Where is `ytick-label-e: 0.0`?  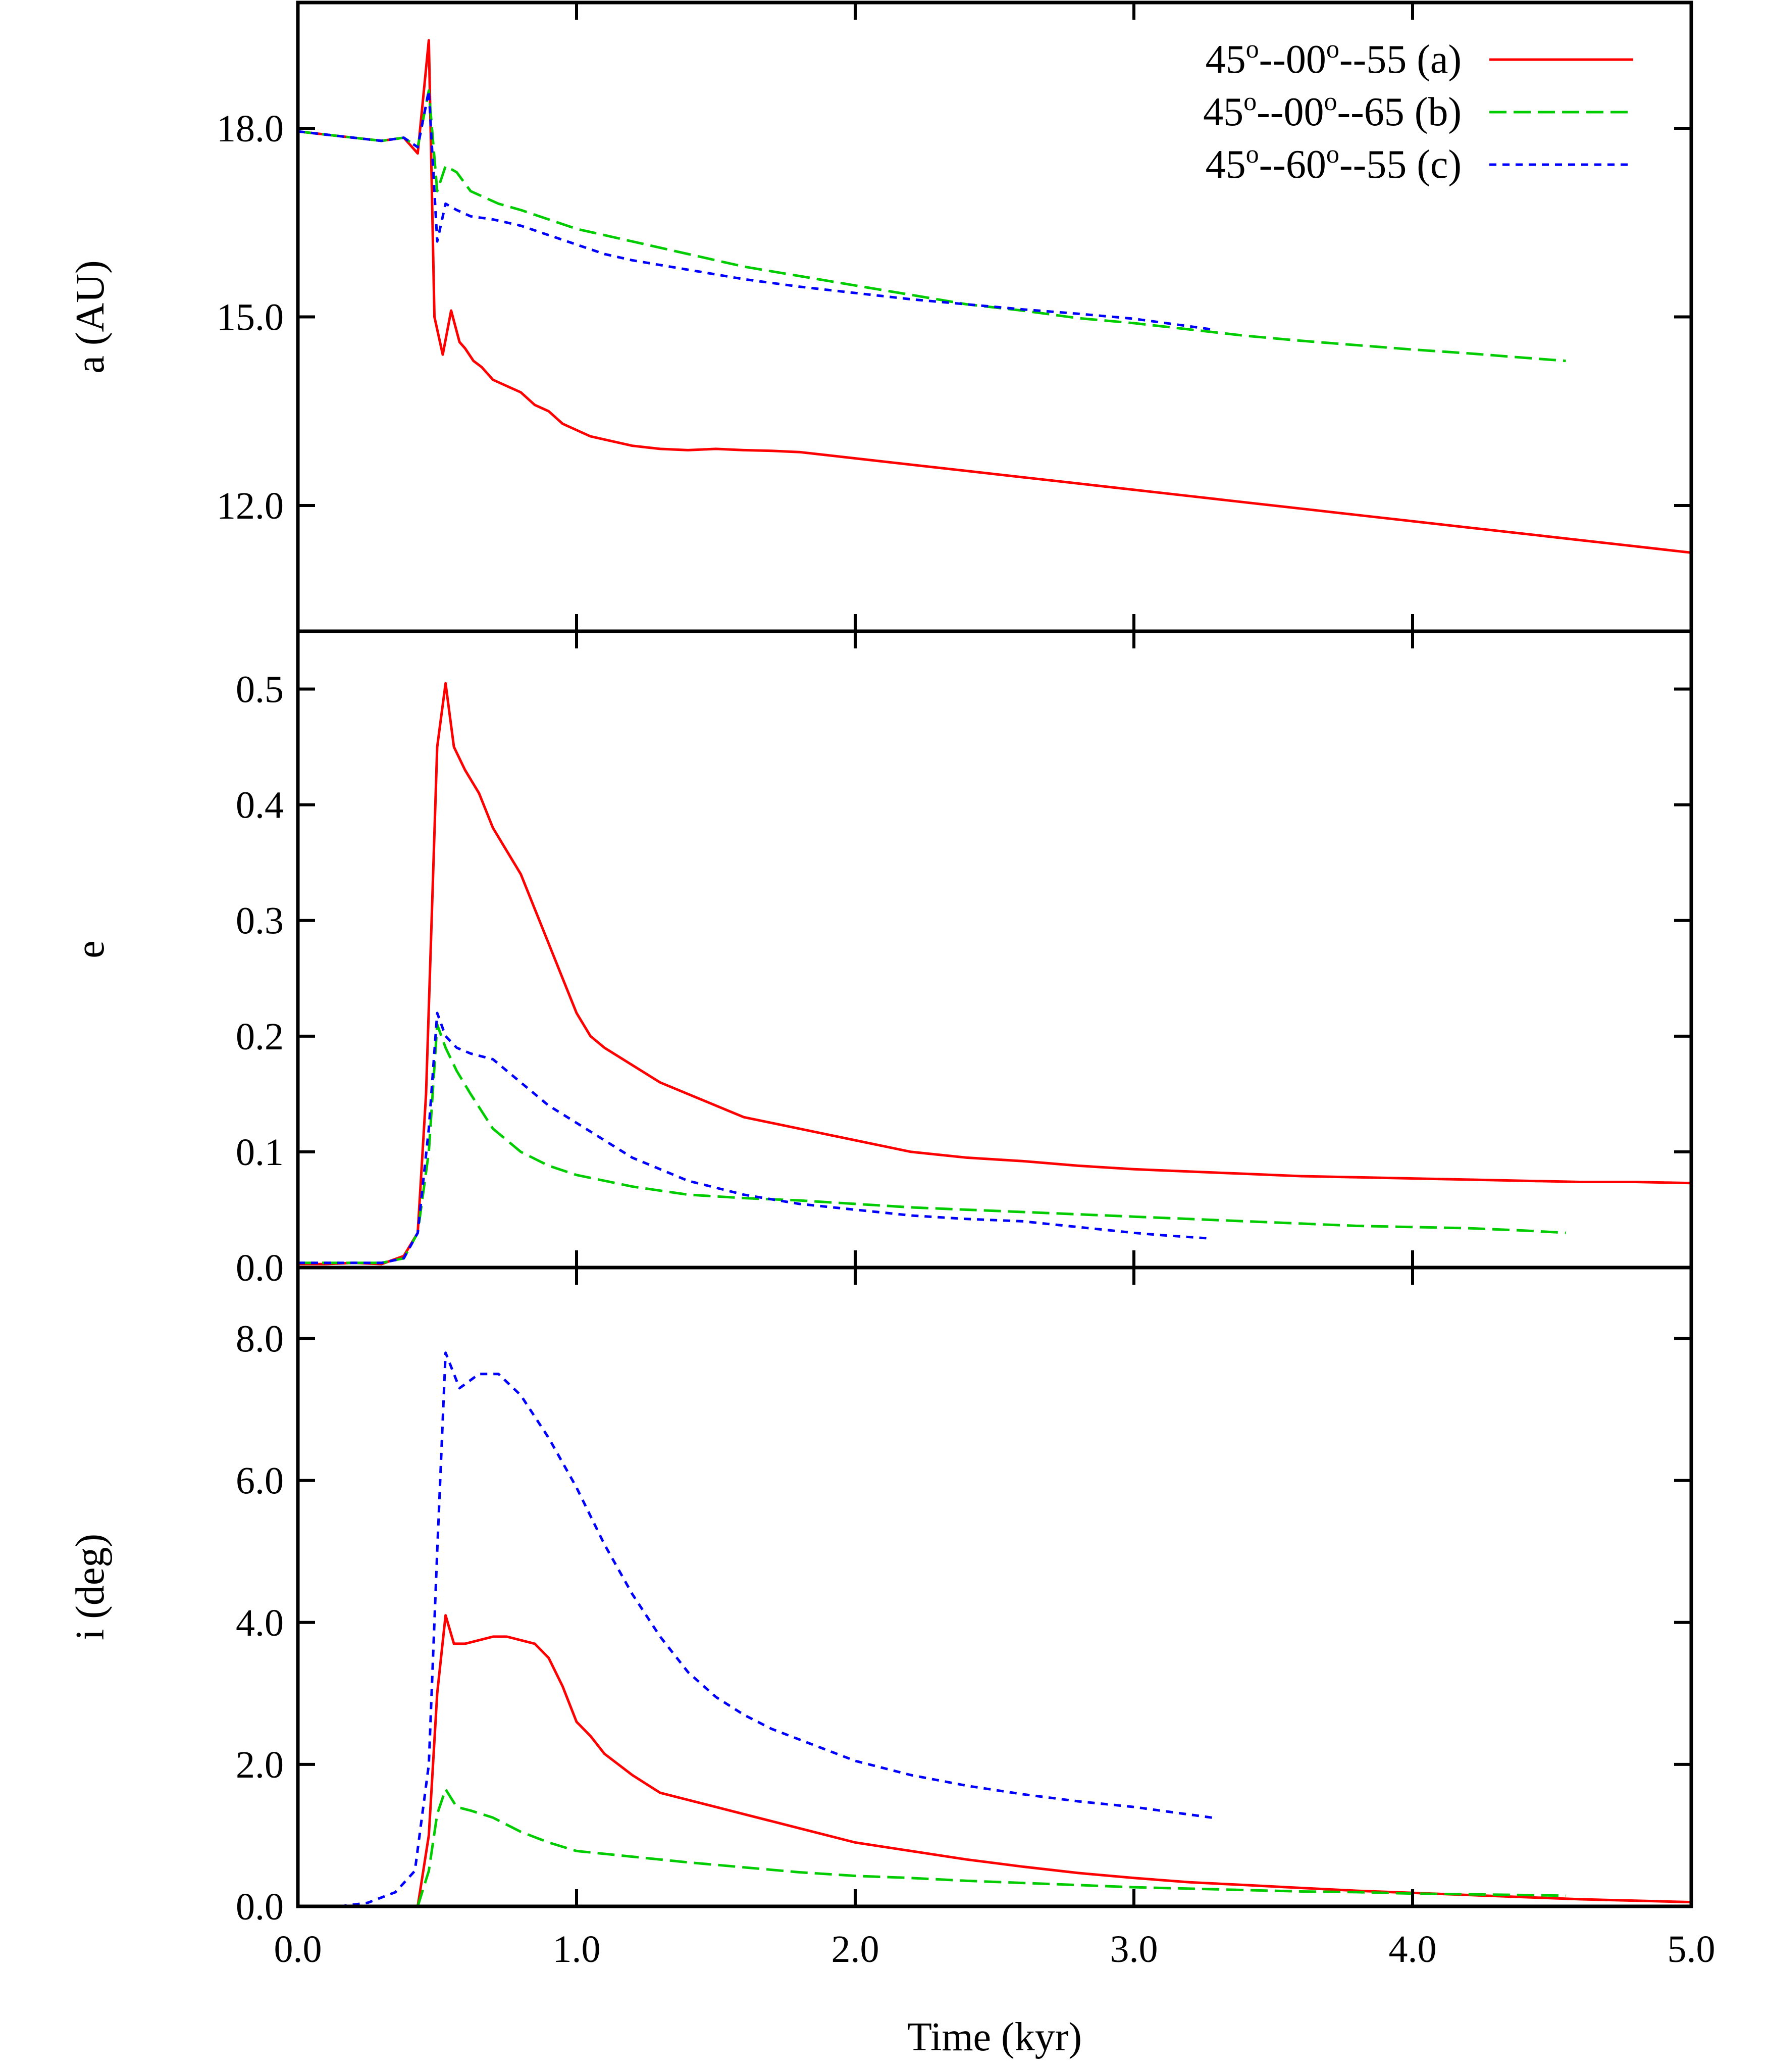 ytick-label-e: 0.0 is located at coordinates (260, 1268).